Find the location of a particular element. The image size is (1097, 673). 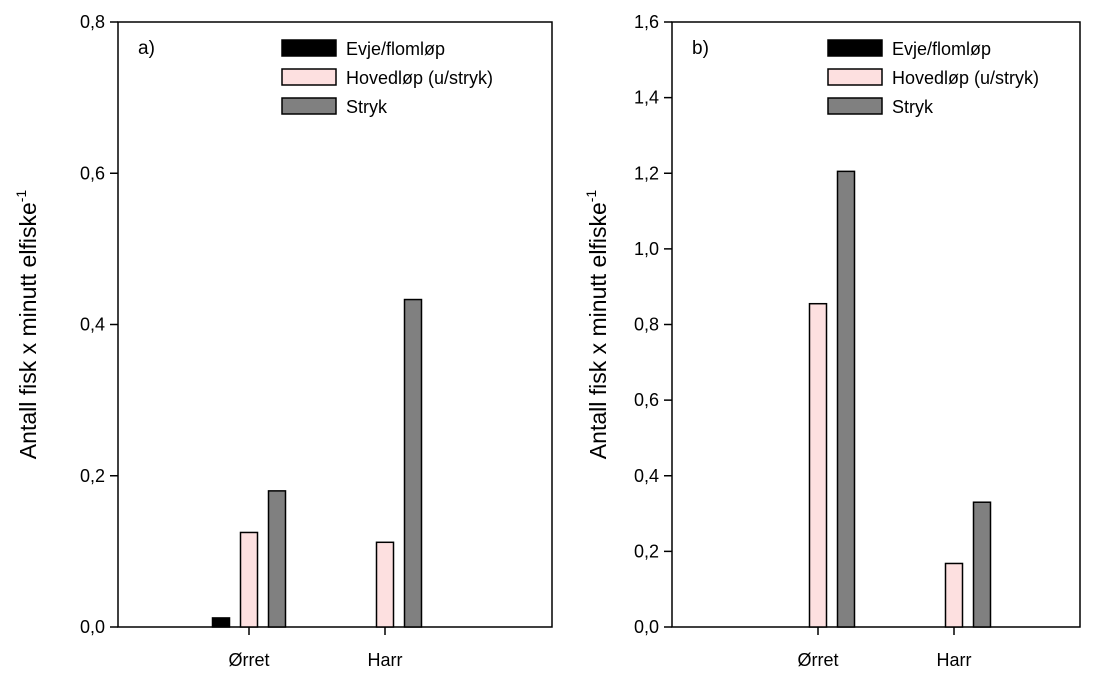

chart-2-panel-label: b) is located at coordinates (700, 48).